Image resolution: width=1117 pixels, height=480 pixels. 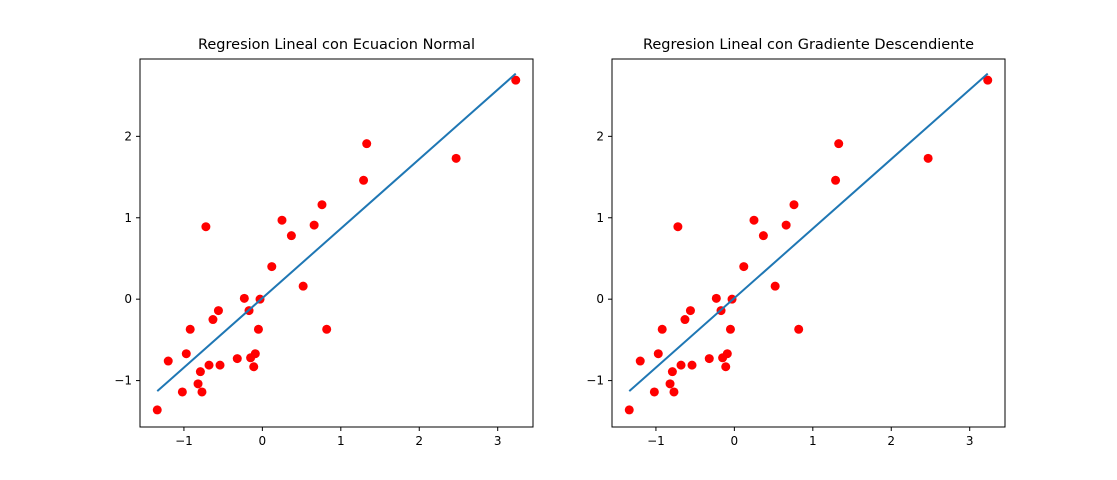 What do you see at coordinates (263, 441) in the screenshot?
I see `x-tick-label-left: 0` at bounding box center [263, 441].